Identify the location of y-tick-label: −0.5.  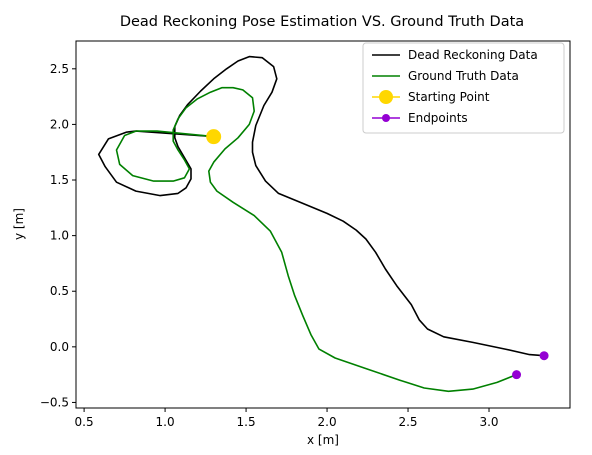
(54, 402).